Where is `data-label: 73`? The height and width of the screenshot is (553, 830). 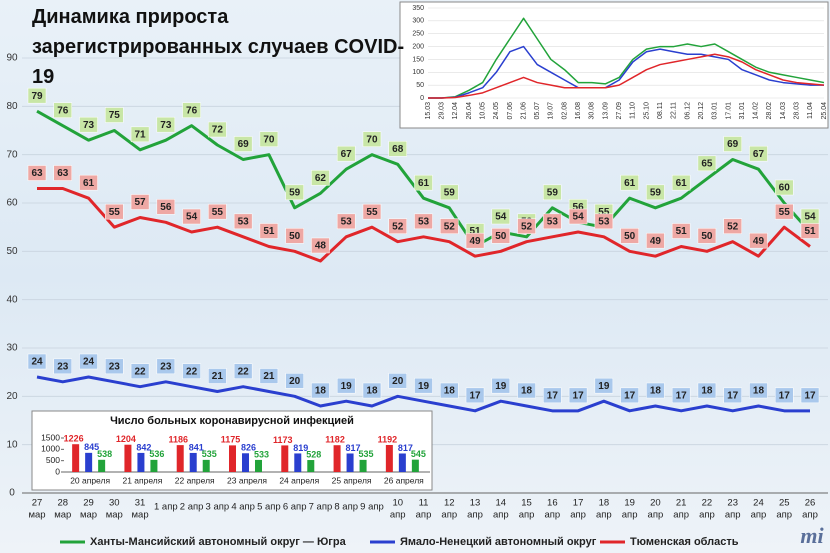
data-label: 73 is located at coordinates (166, 125).